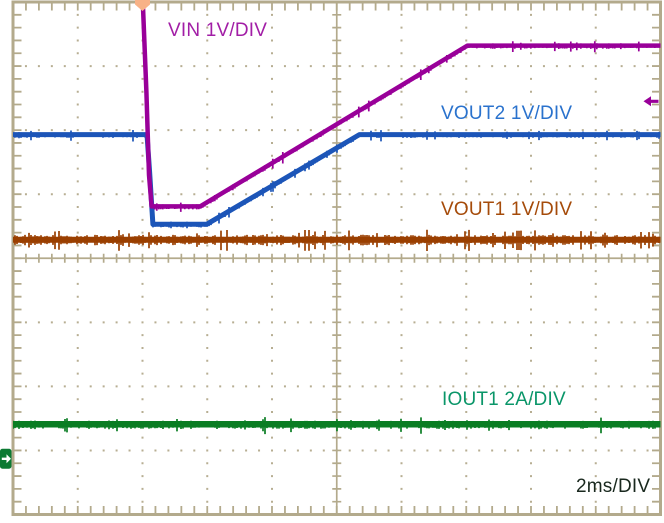  I want to click on vin-channel-label: VIN 1V/DIV, so click(218, 30).